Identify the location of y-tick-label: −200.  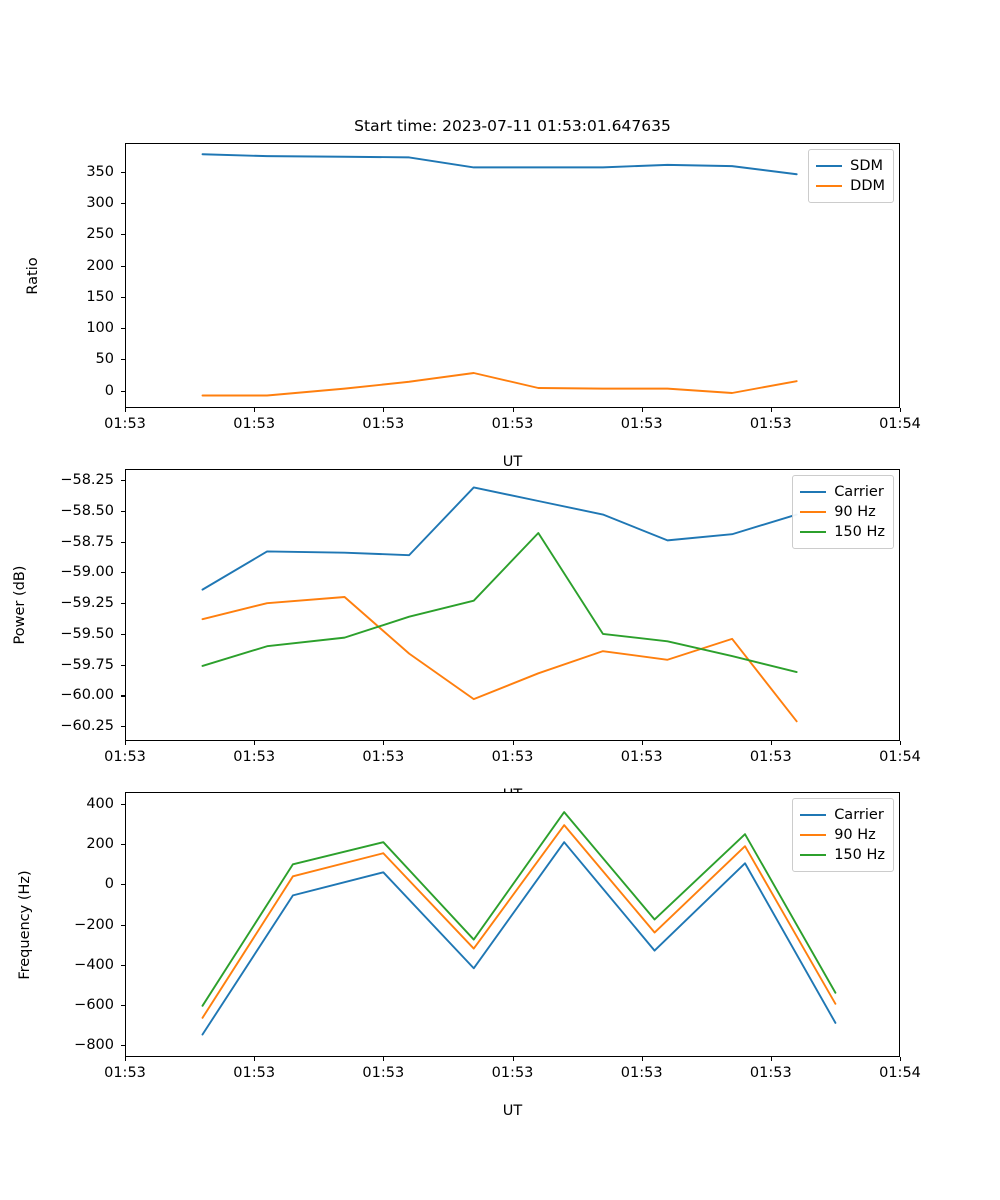
(94, 924).